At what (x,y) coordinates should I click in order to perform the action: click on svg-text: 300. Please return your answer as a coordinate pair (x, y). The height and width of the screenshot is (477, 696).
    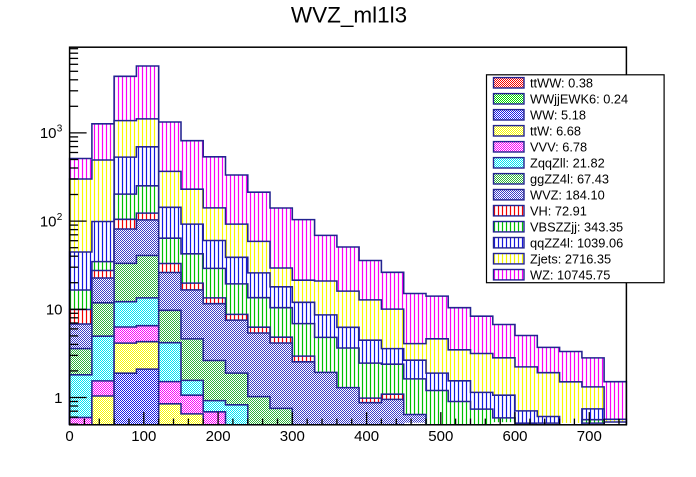
    Looking at the image, I should click on (292, 436).